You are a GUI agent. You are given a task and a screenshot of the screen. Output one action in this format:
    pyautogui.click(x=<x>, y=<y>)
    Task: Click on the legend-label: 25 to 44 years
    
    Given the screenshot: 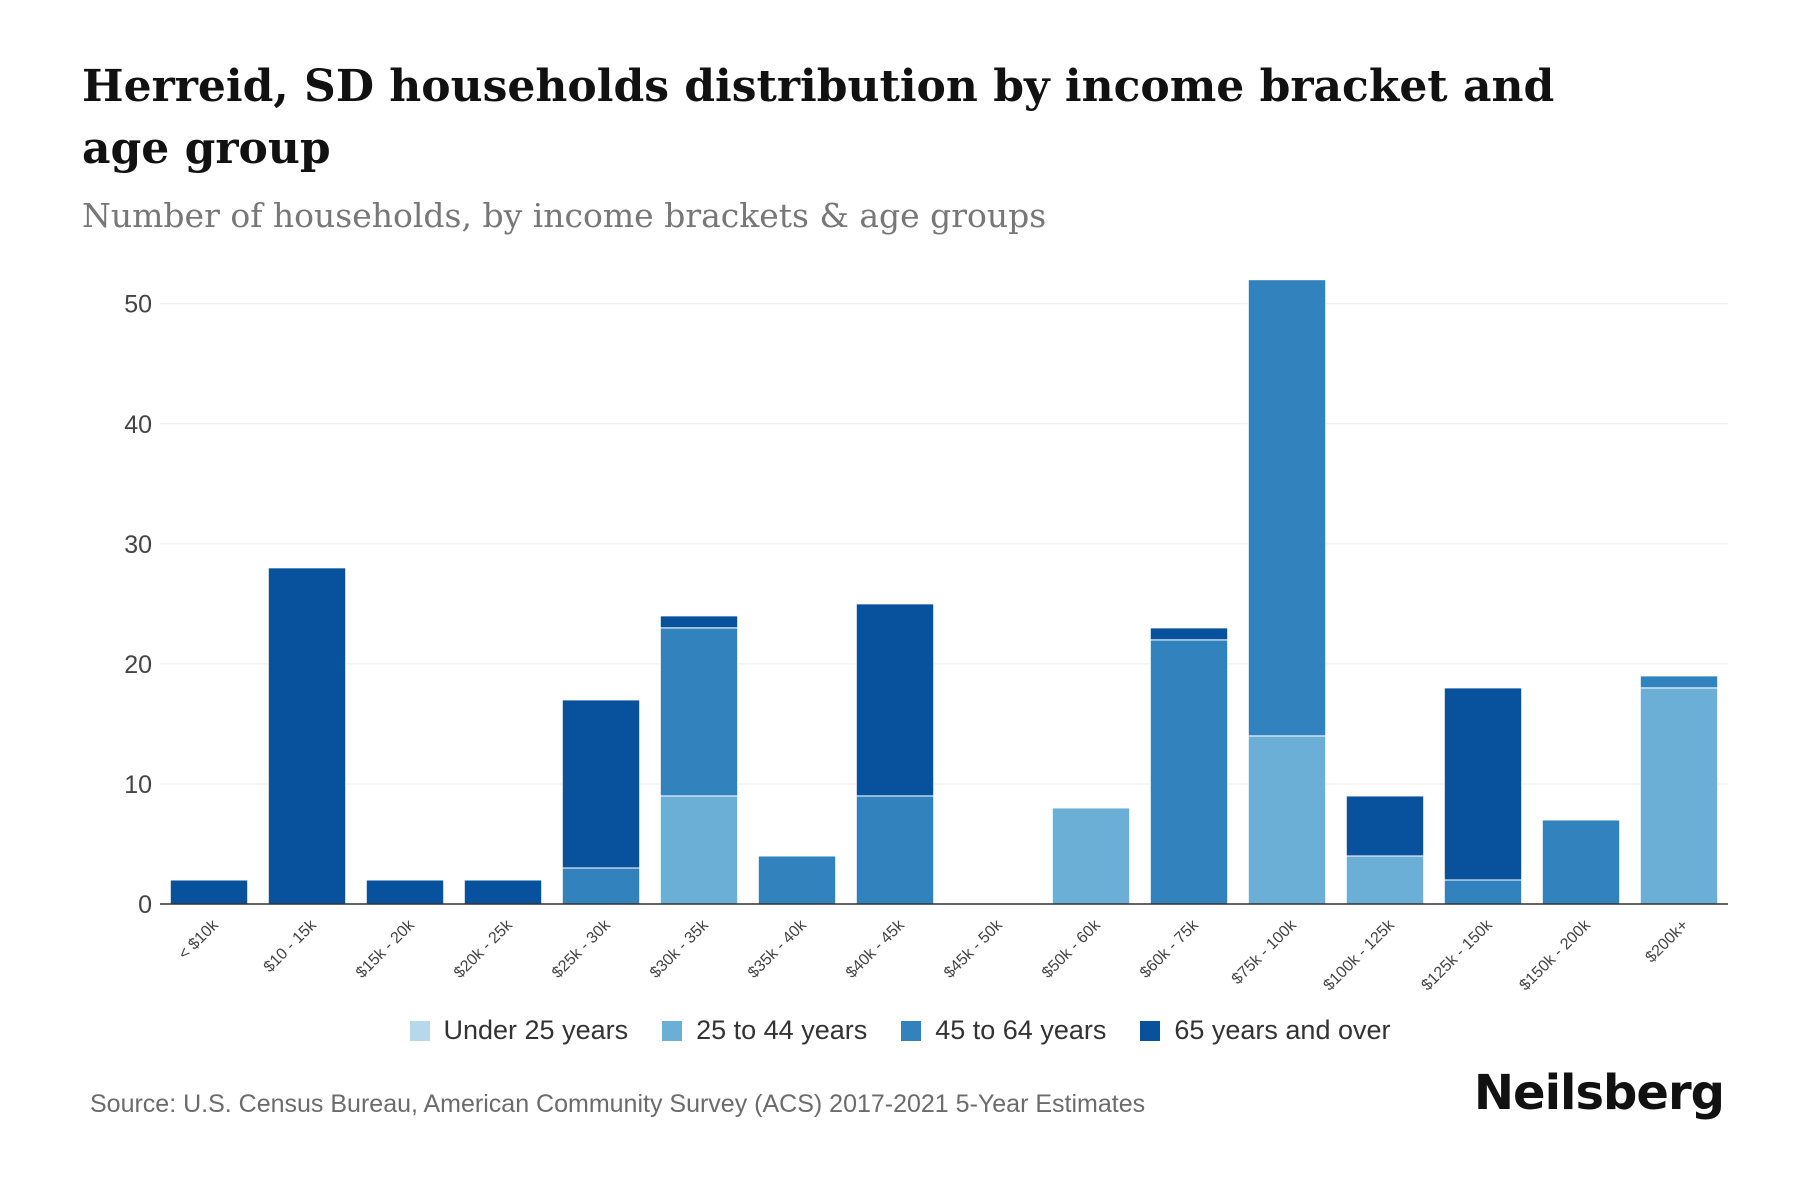 What is the action you would take?
    pyautogui.click(x=782, y=1030)
    